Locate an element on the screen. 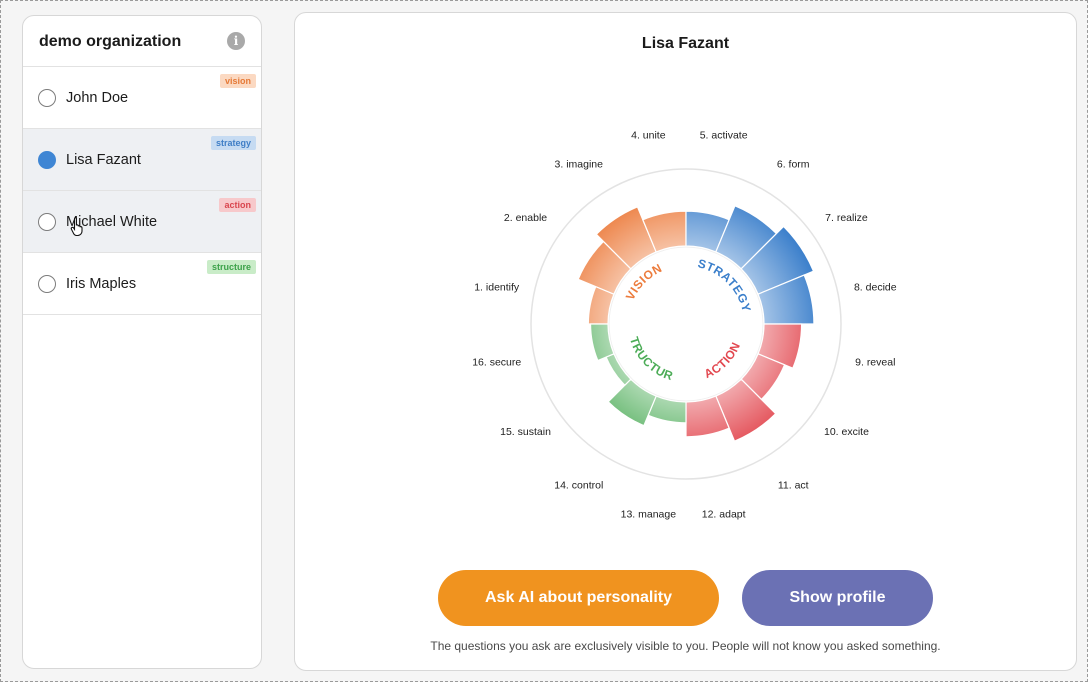 The height and width of the screenshot is (682, 1088). axis-label: 15. sustain is located at coordinates (525, 432).